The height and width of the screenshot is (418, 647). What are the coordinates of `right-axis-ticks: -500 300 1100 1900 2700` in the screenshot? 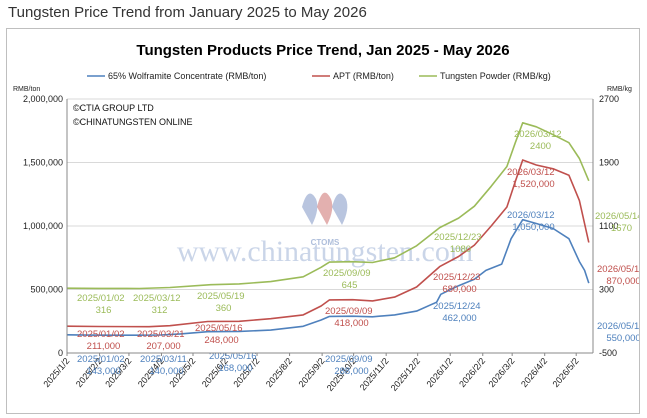 It's located at (609, 226).